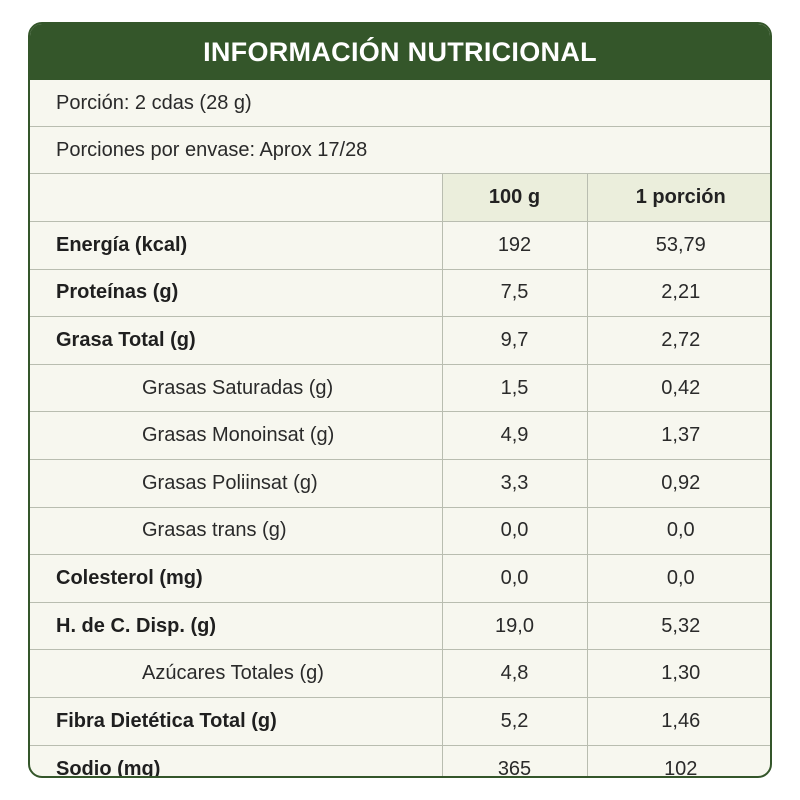  Describe the element at coordinates (514, 721) in the screenshot. I see `value-per-100g: 5,2` at that location.